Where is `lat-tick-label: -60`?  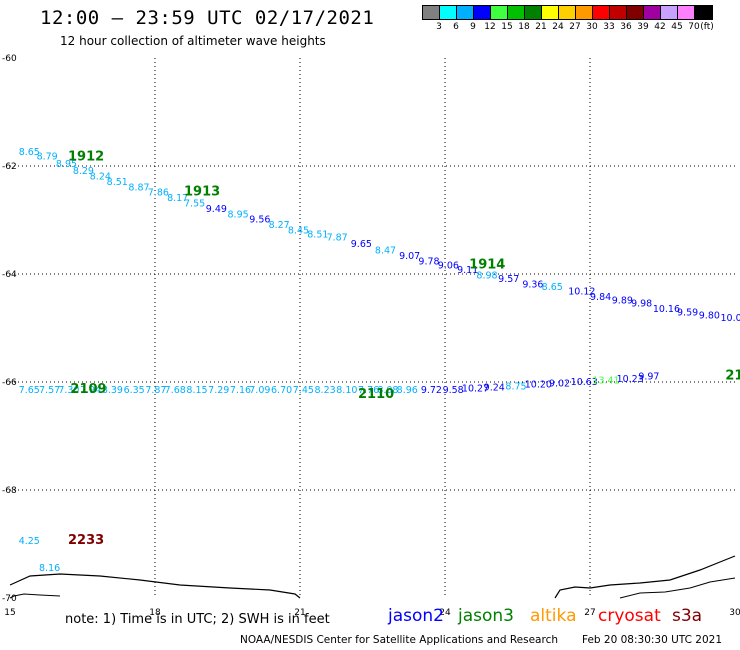 lat-tick-label: -60 is located at coordinates (9, 59).